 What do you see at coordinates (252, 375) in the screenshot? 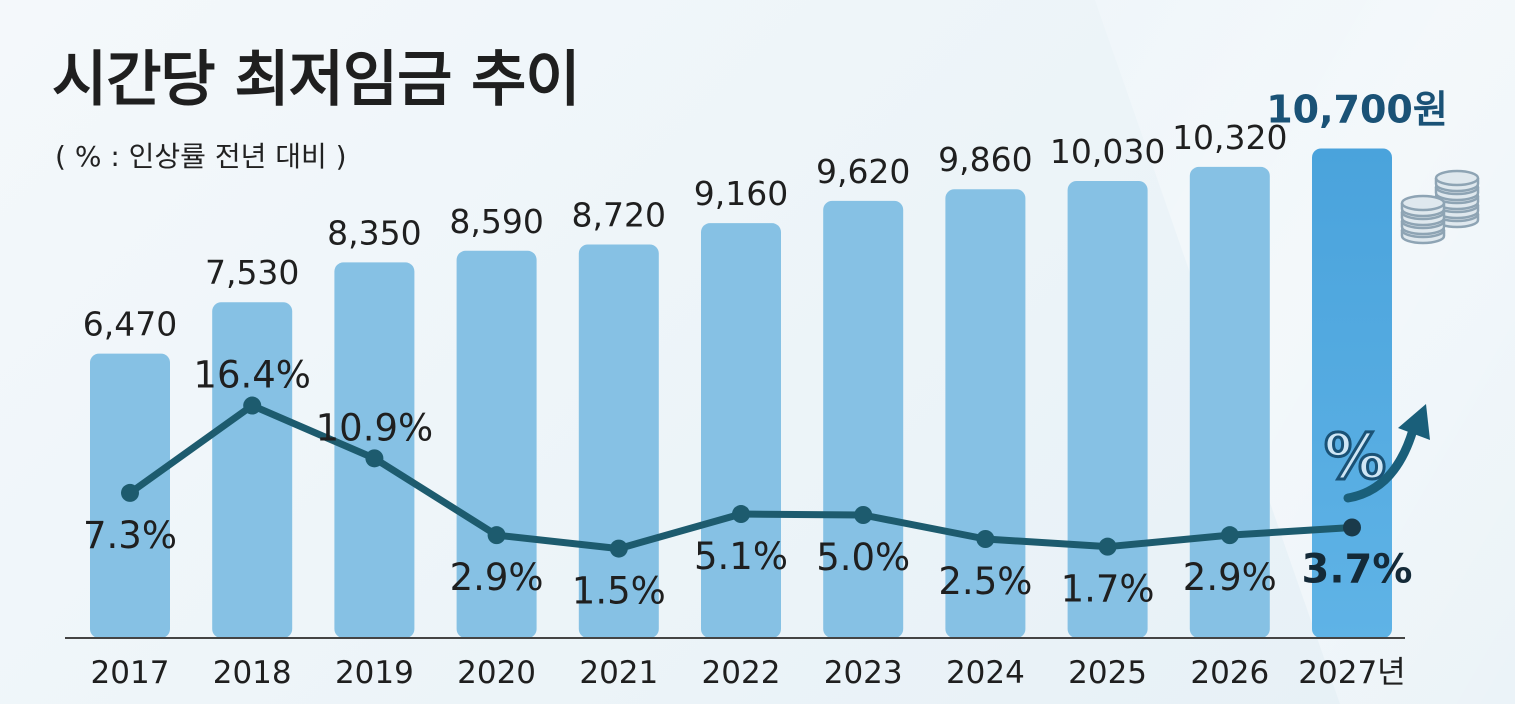
I see `growth-rate-label: 16.4%` at bounding box center [252, 375].